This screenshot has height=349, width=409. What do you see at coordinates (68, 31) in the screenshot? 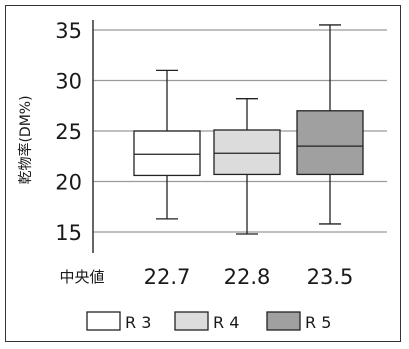
I see `y-tick-label: 35` at bounding box center [68, 31].